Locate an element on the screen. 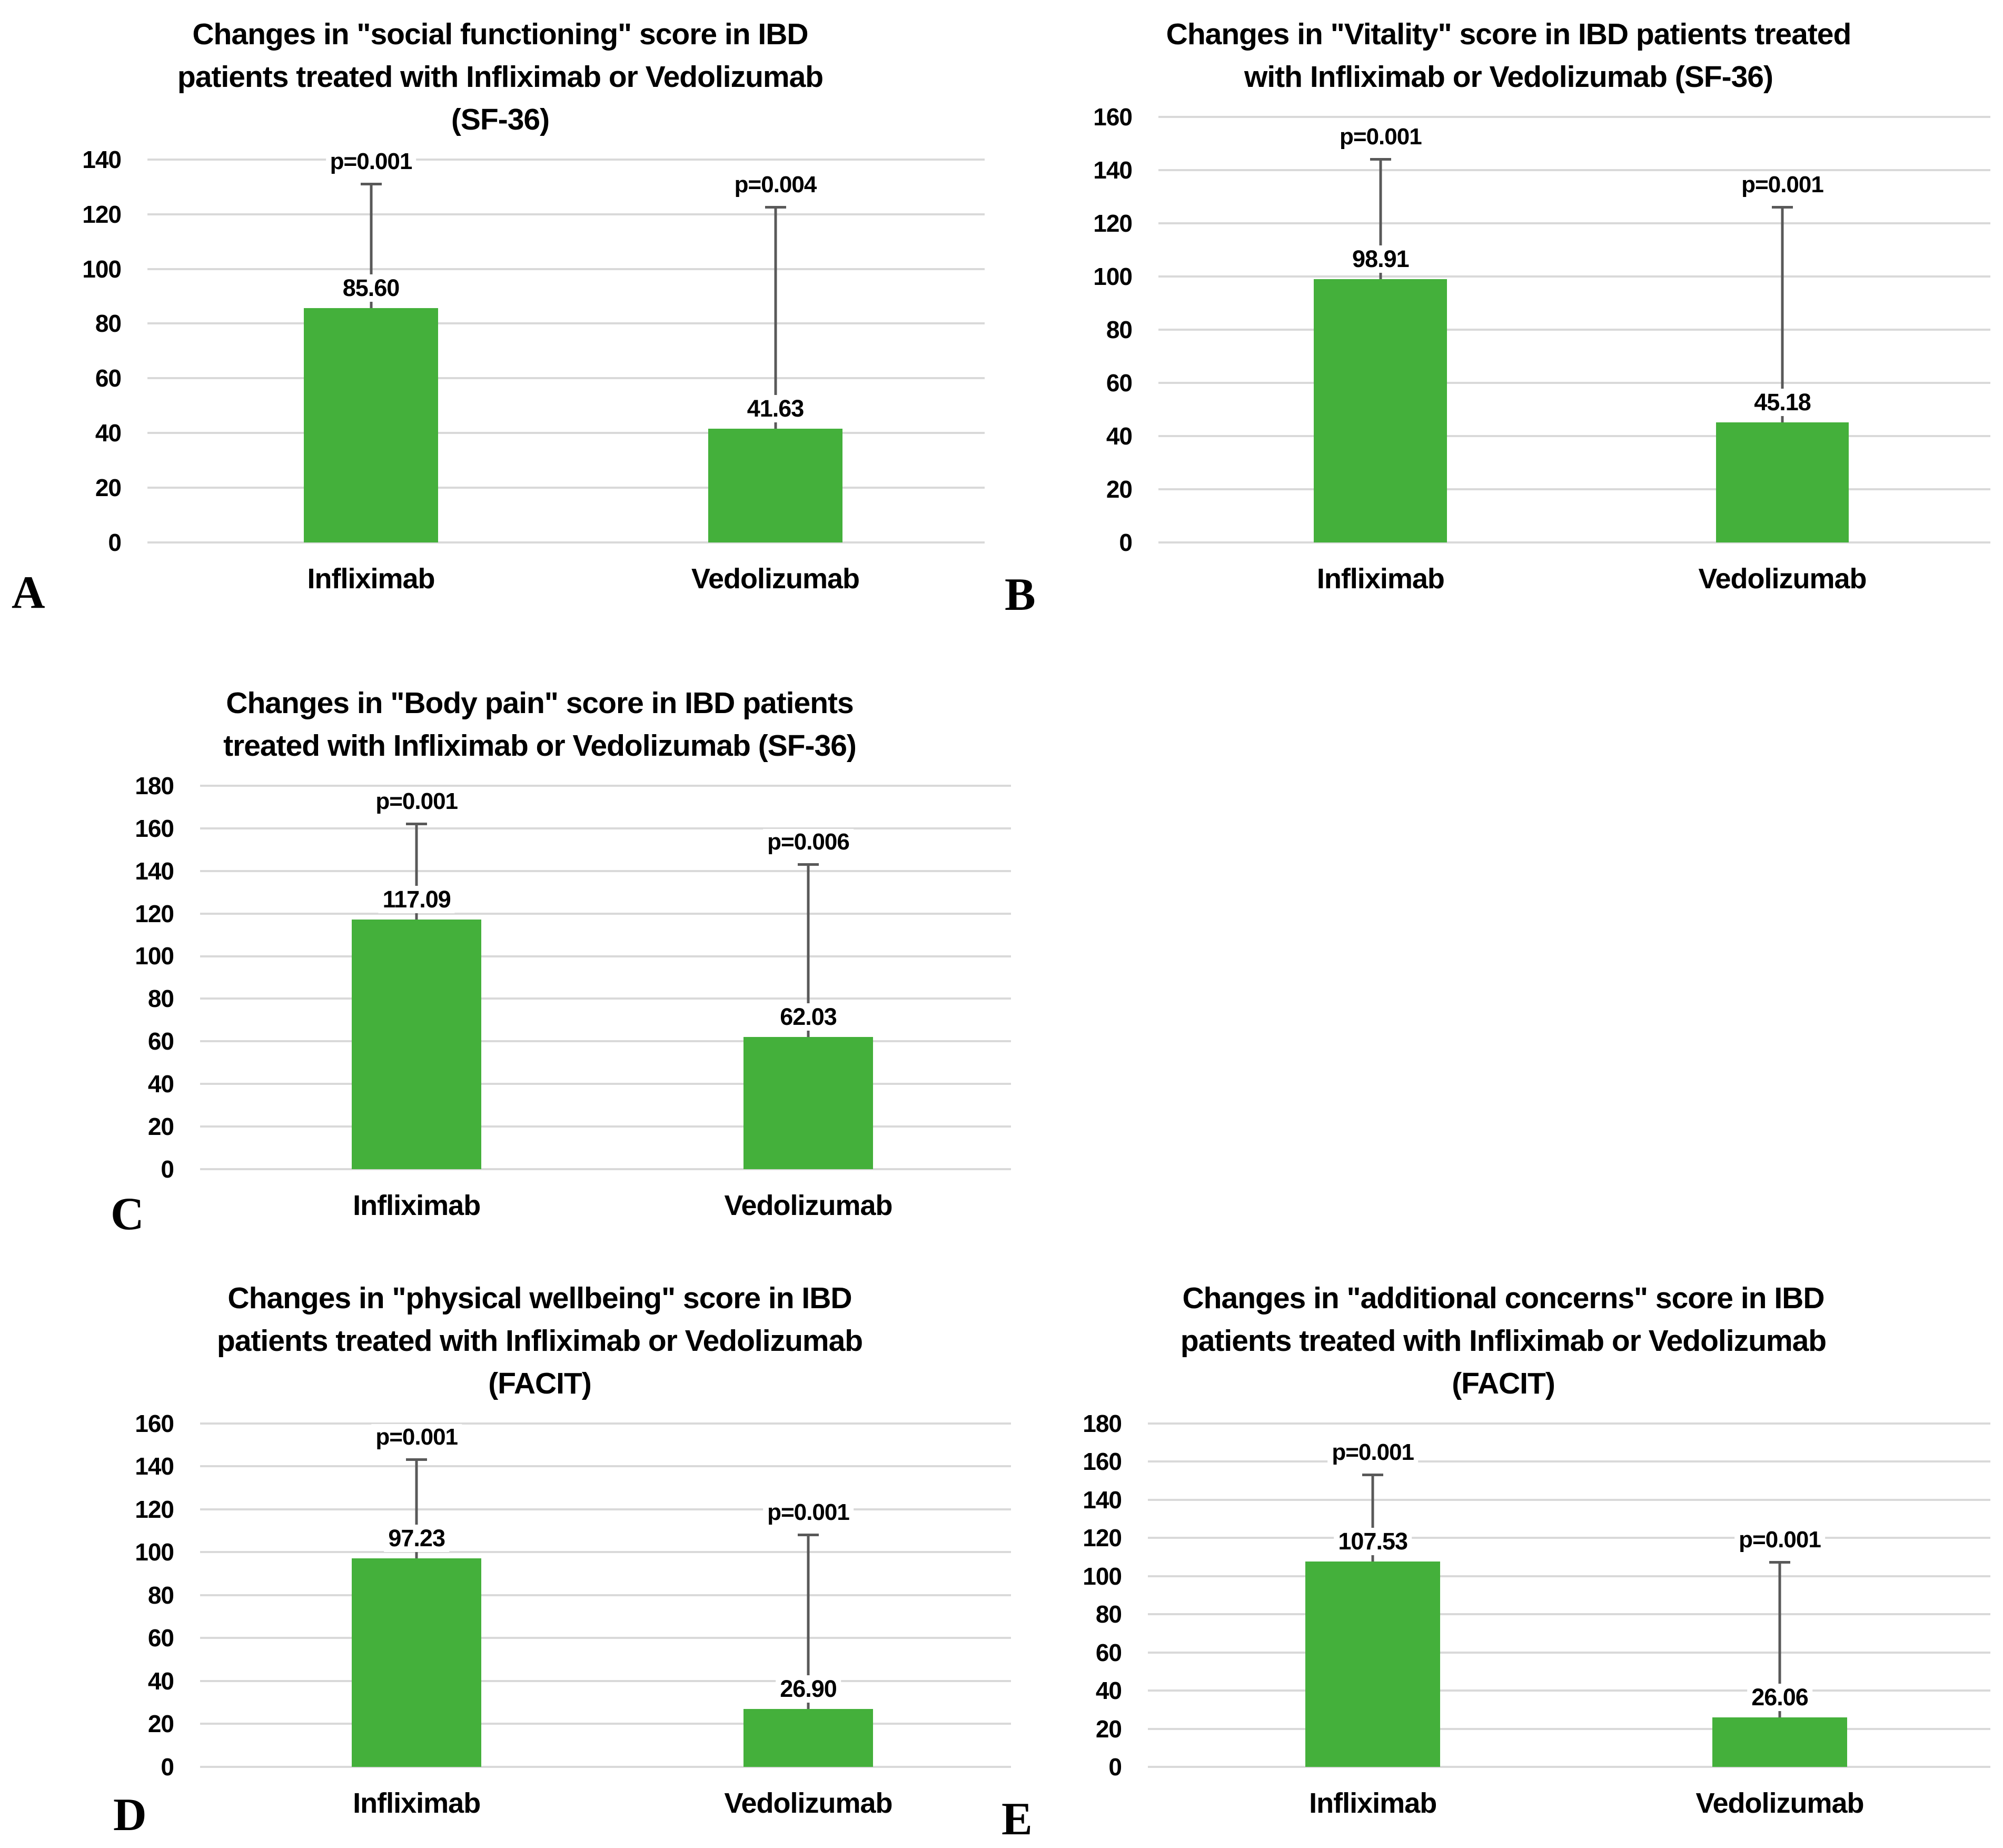 Image resolution: width=2003 pixels, height=1848 pixels. y-axis: 0 20 40 60 80 100 120 140 is located at coordinates (81, 351).